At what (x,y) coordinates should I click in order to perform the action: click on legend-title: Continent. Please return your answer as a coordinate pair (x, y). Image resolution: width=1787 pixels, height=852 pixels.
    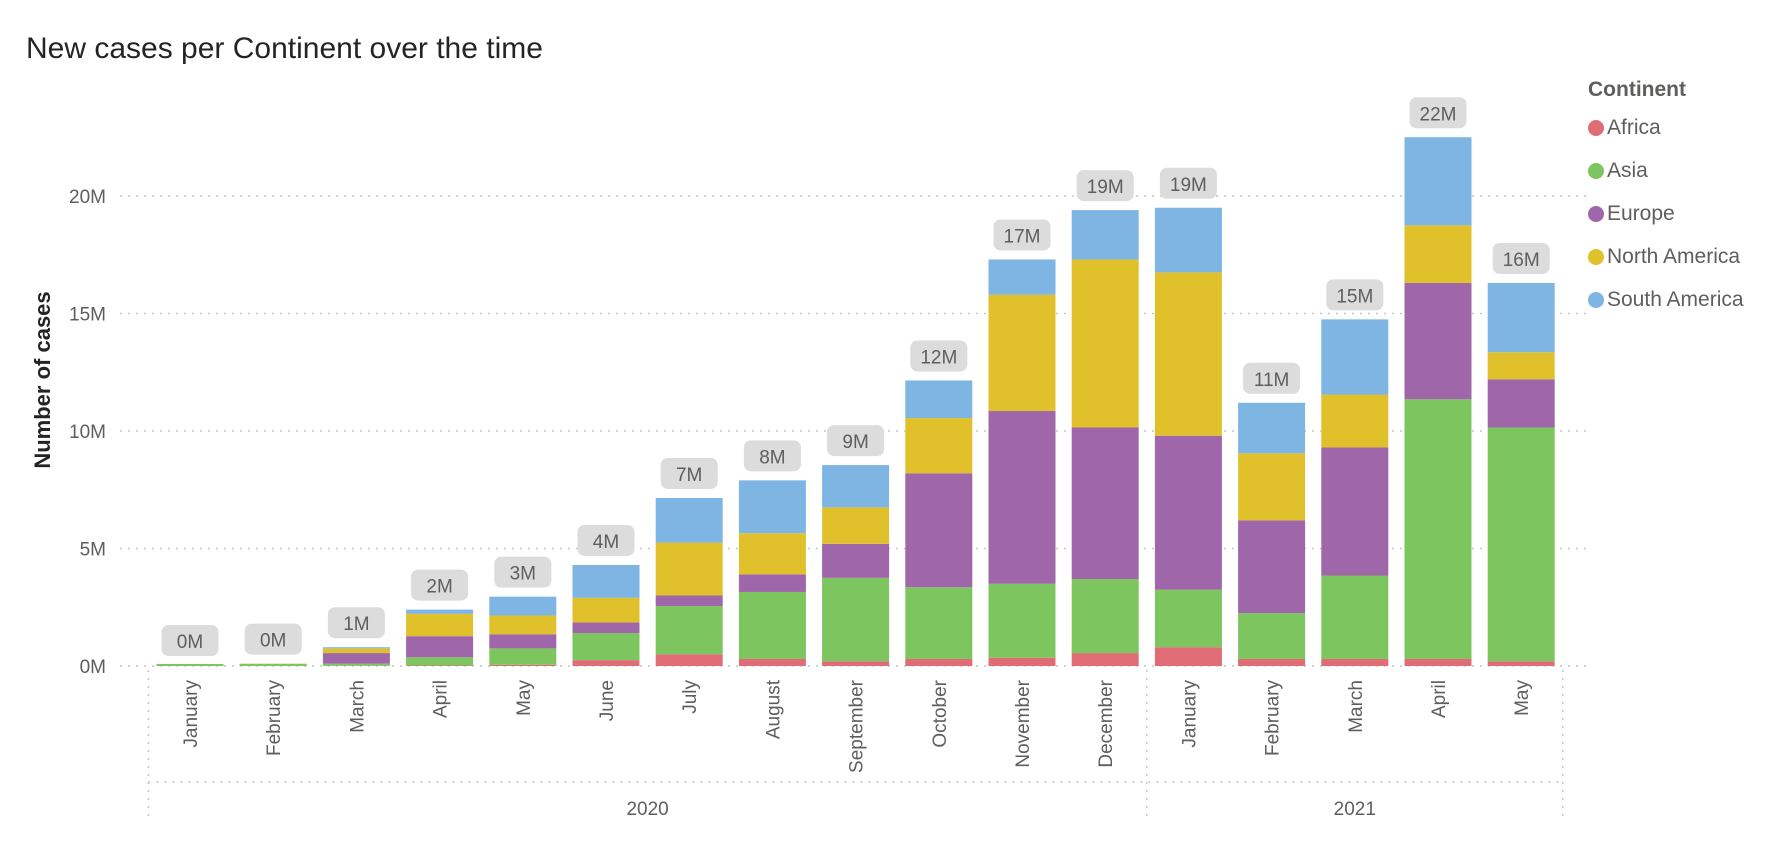
    Looking at the image, I should click on (1637, 89).